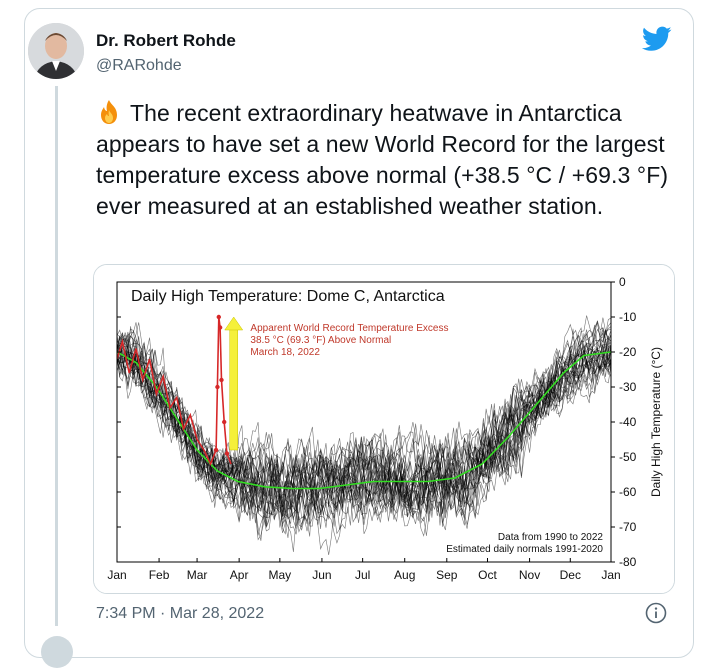 This screenshot has width=723, height=668. What do you see at coordinates (285, 352) in the screenshot?
I see `annotation-line: March 18, 2022` at bounding box center [285, 352].